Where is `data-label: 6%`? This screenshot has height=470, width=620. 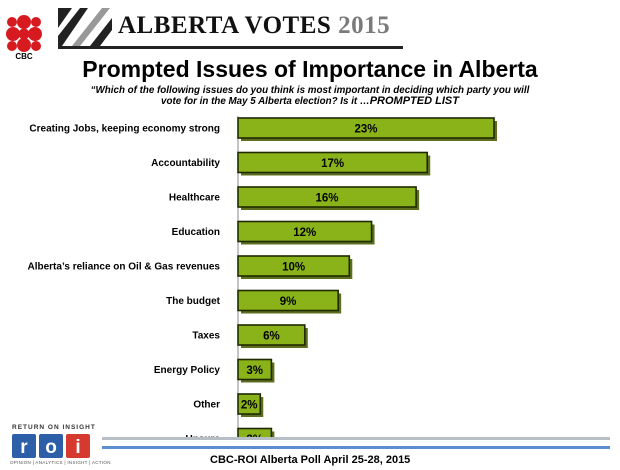
data-label: 6% is located at coordinates (271, 337).